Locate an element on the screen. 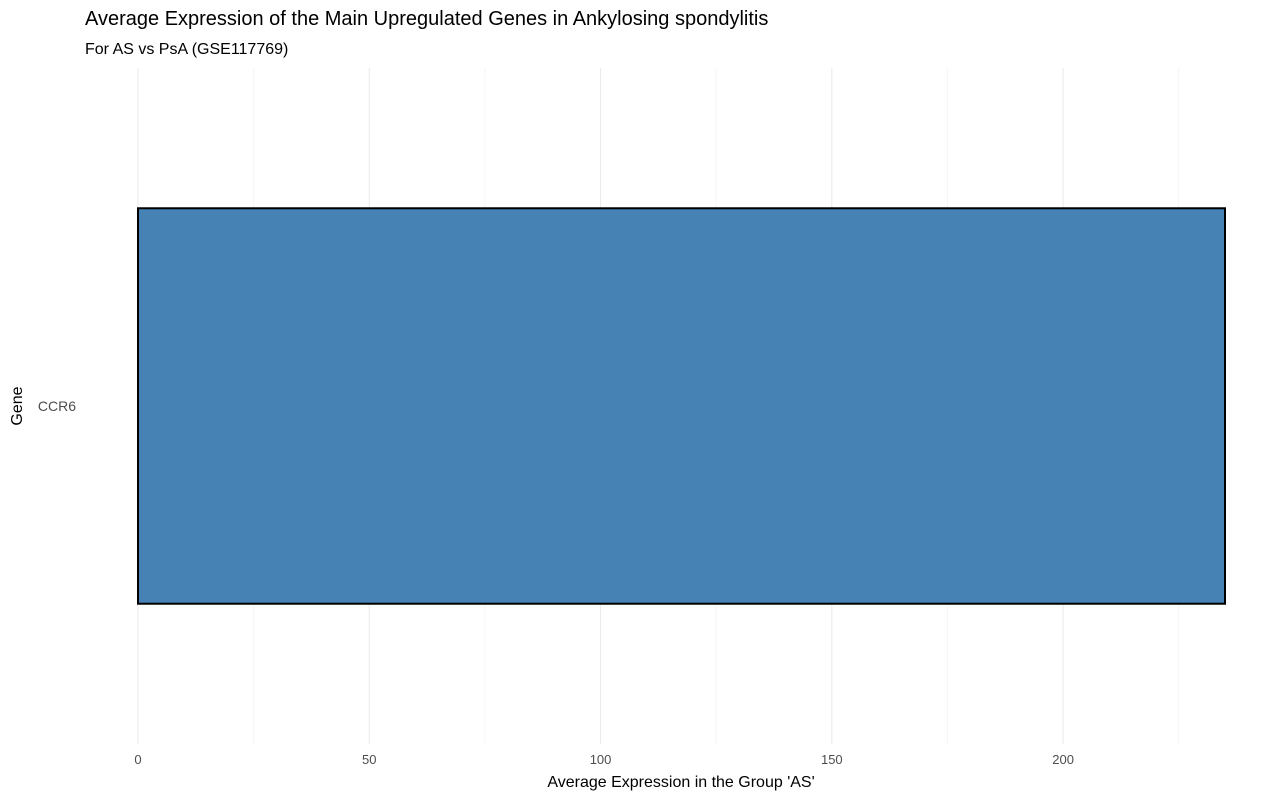 The width and height of the screenshot is (1288, 800). x-tick-label: 150 is located at coordinates (832, 759).